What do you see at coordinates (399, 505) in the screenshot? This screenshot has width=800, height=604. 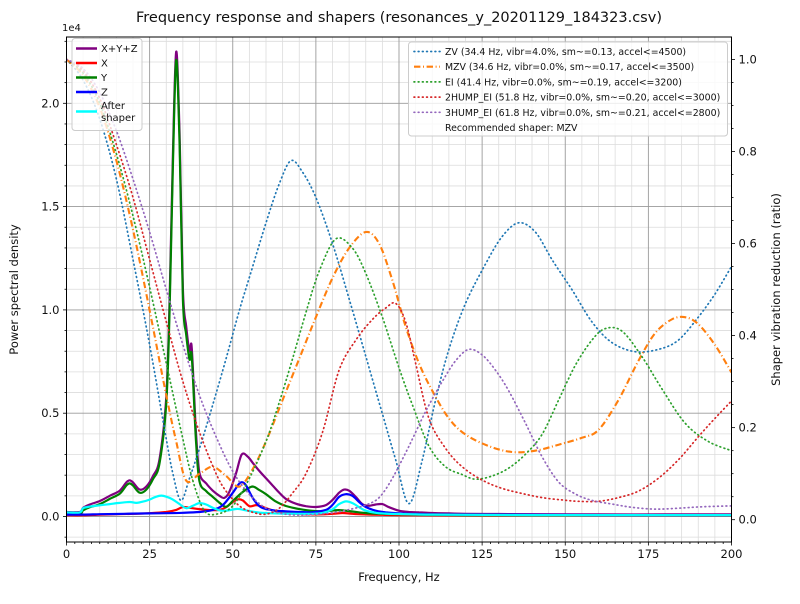 I see `series-line-after-shaper` at bounding box center [399, 505].